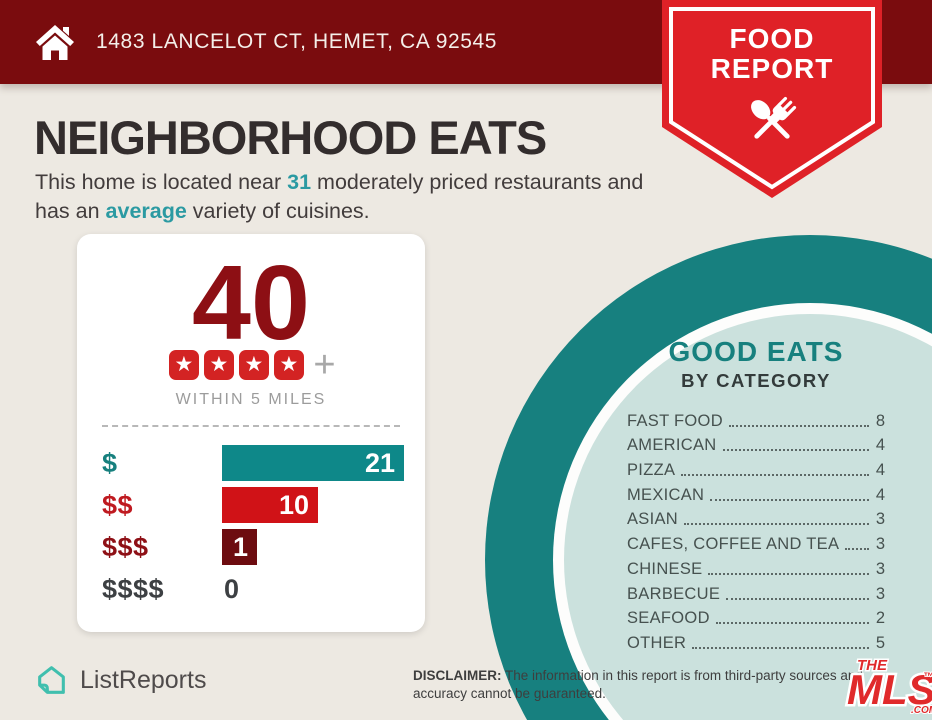 The height and width of the screenshot is (720, 932). Describe the element at coordinates (457, 675) in the screenshot. I see `disclaimer-label: DISCLAIMER:` at that location.